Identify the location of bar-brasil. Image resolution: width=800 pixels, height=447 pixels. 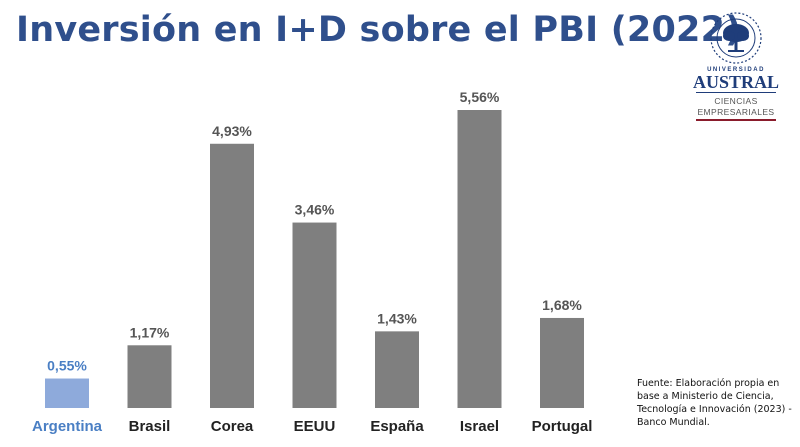
(149, 376).